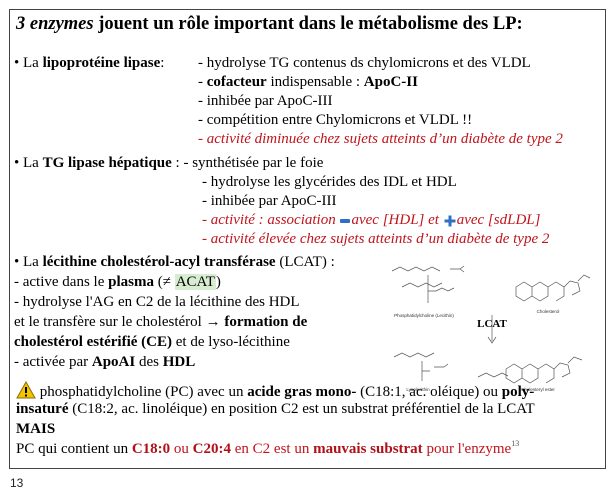 This screenshot has width=609, height=491. Describe the element at coordinates (53, 362) in the screenshot. I see `lcat-line-5-a: - activée par` at that location.